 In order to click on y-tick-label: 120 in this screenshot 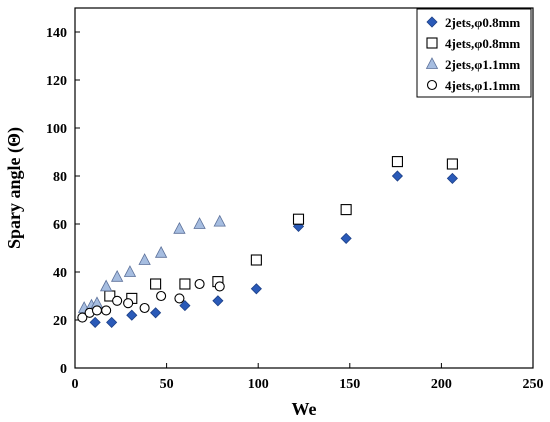, I will do `click(56, 81)`.